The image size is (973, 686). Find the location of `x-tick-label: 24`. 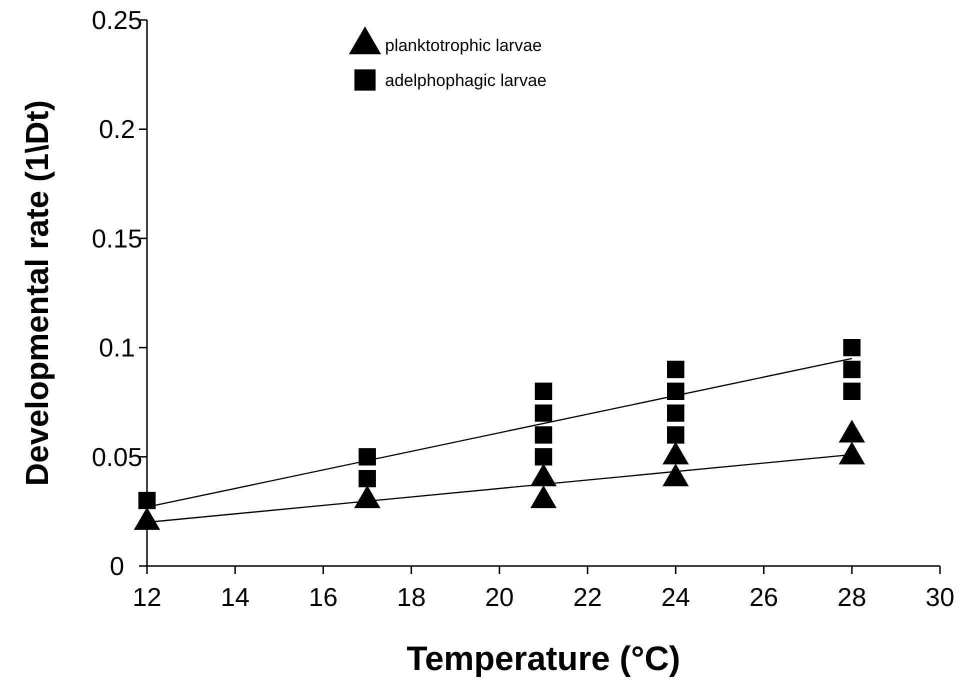

x-tick-label: 24 is located at coordinates (675, 597).